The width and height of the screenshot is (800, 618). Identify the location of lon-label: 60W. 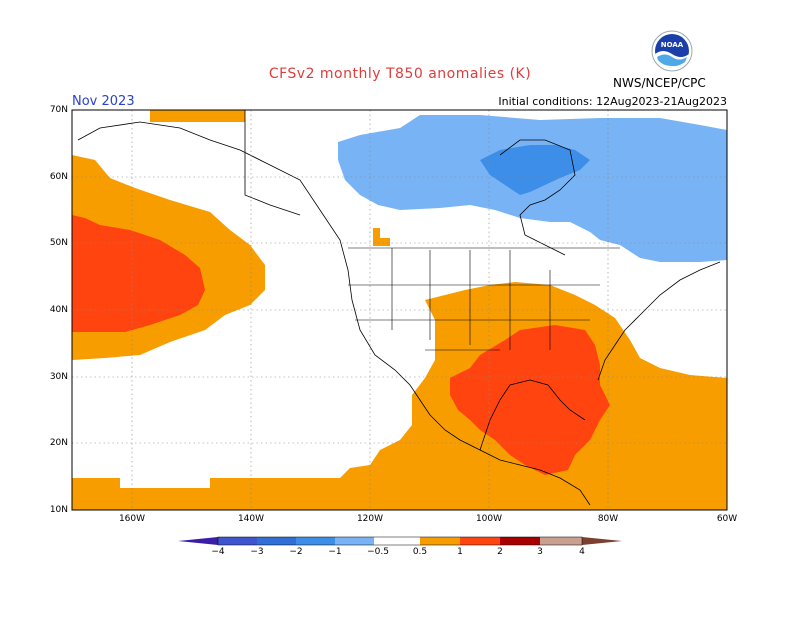
(727, 519).